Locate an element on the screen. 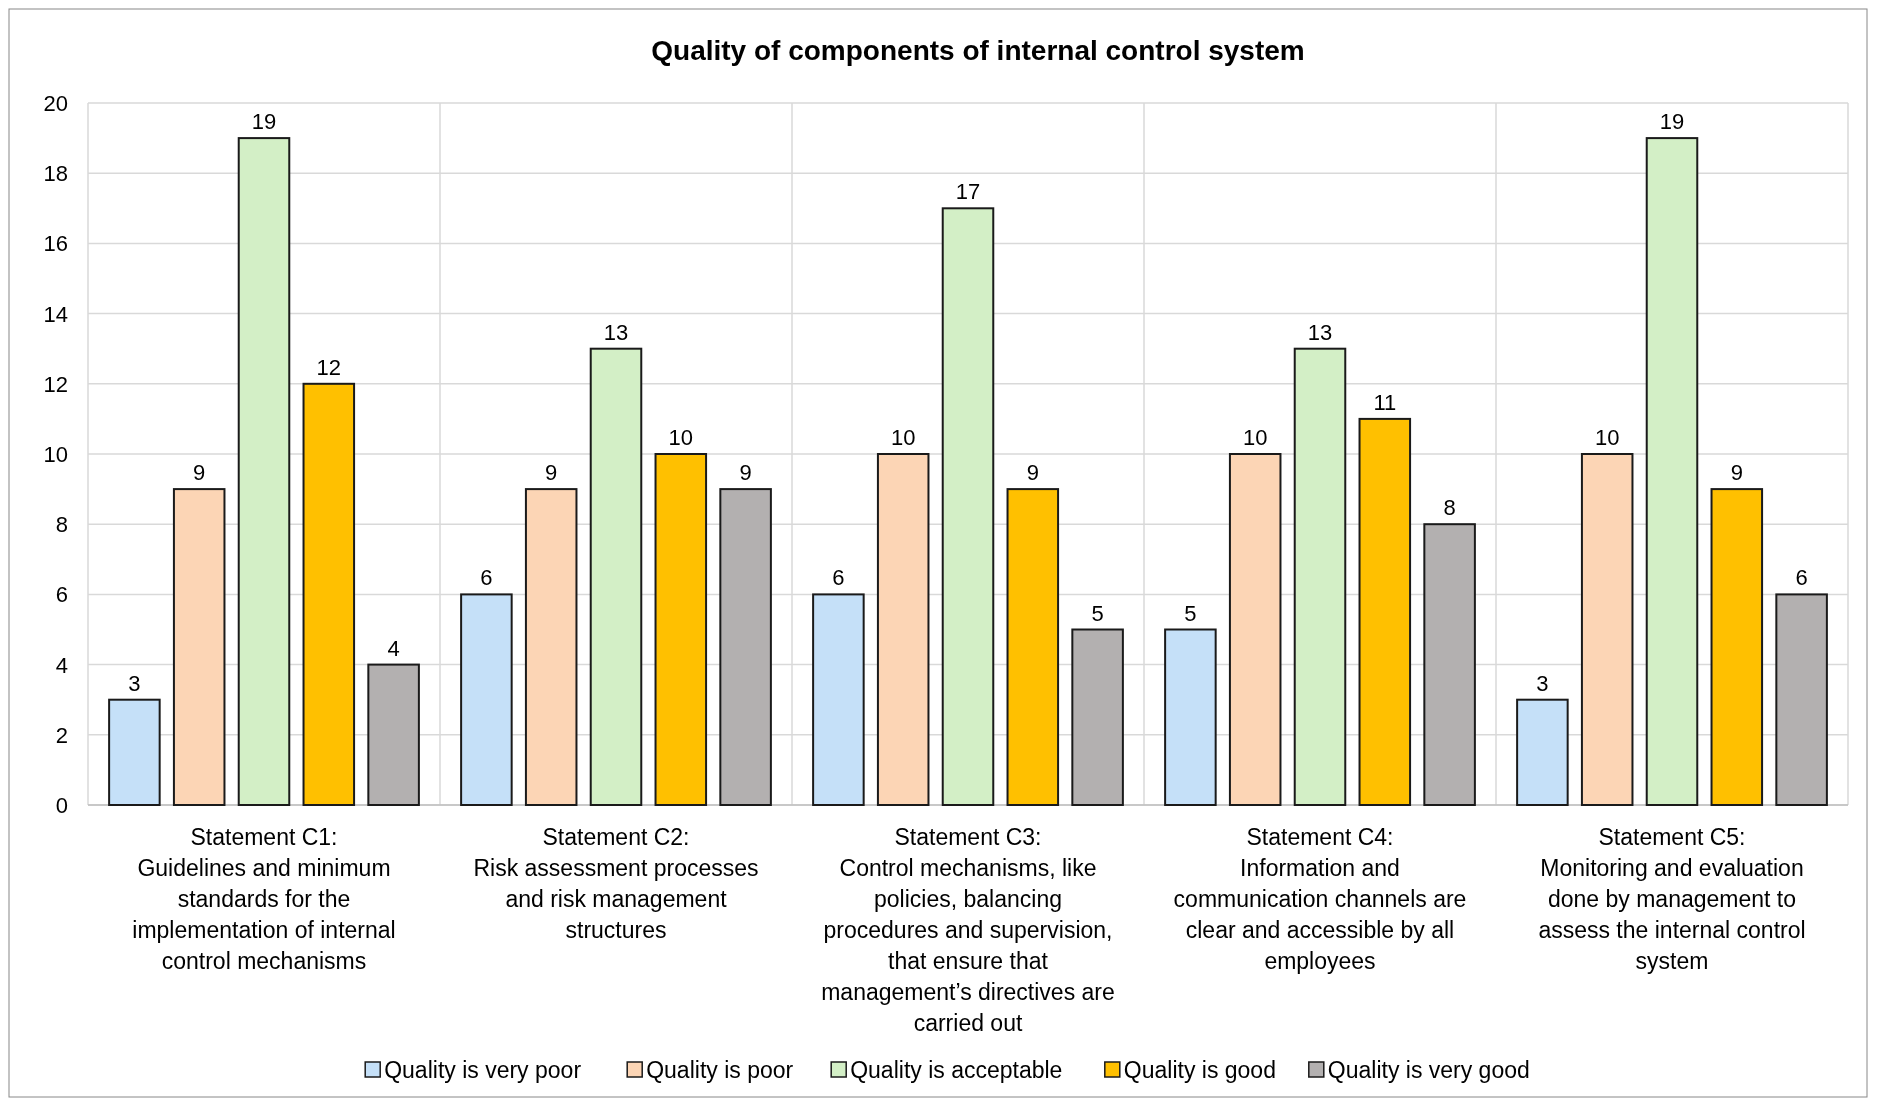  legend-label: Quality is acceptable is located at coordinates (956, 1070).